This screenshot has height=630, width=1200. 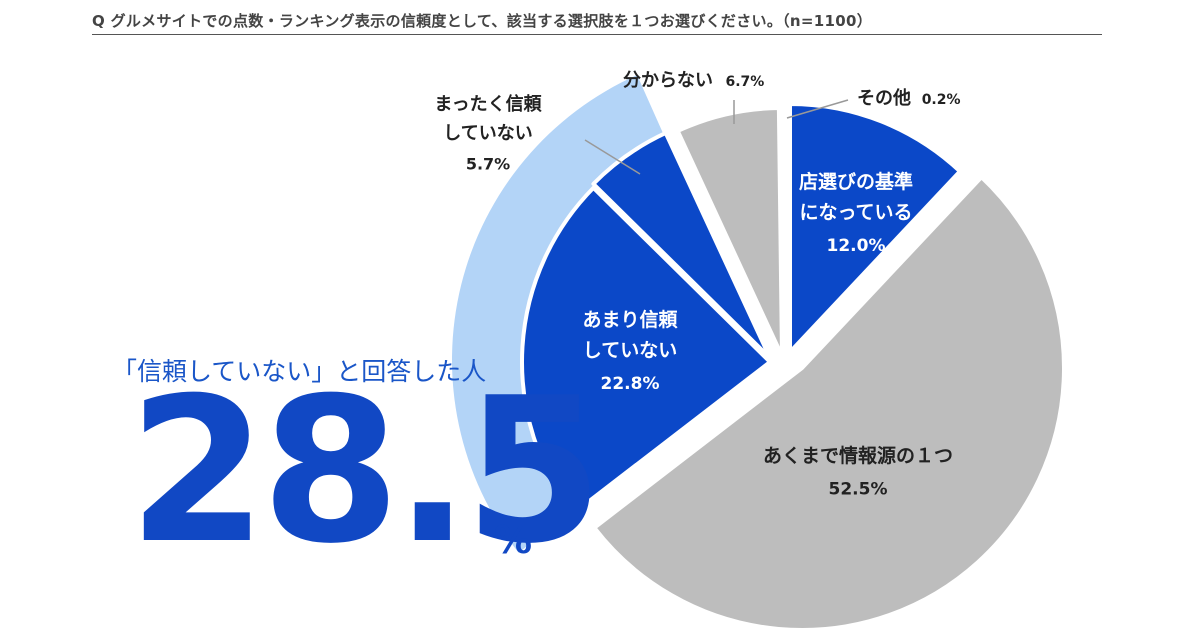 What do you see at coordinates (817, 109) in the screenshot?
I see `leader-line-sonota` at bounding box center [817, 109].